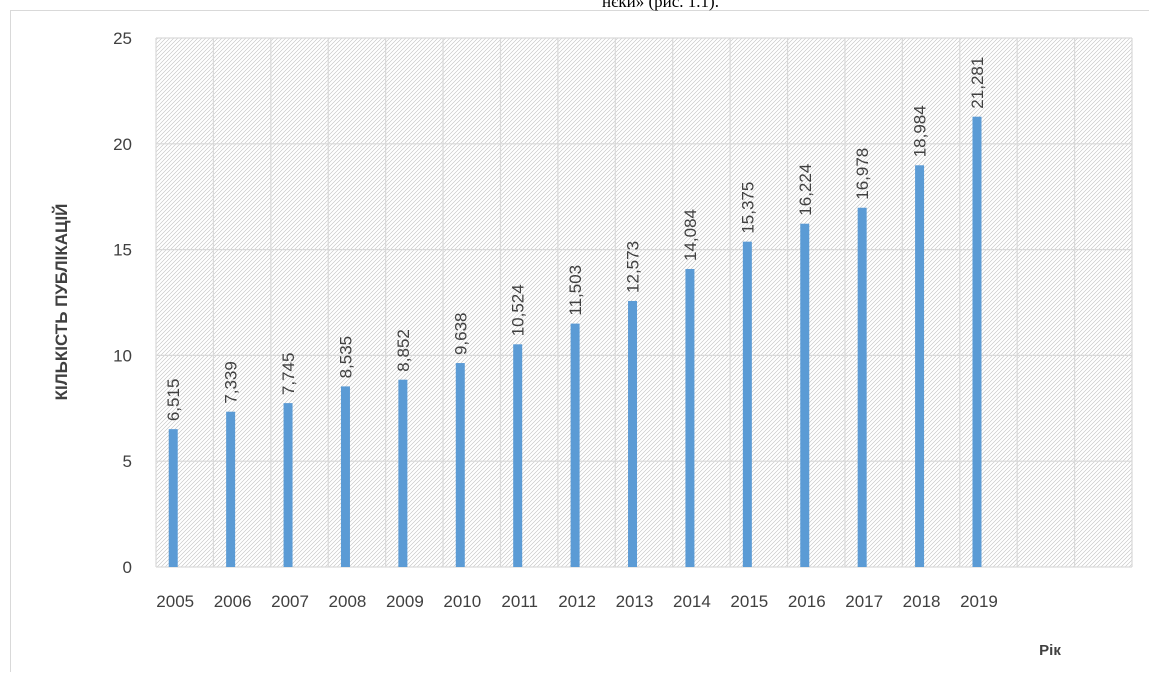 This screenshot has width=1153, height=675. I want to click on bar-2009, so click(403, 473).